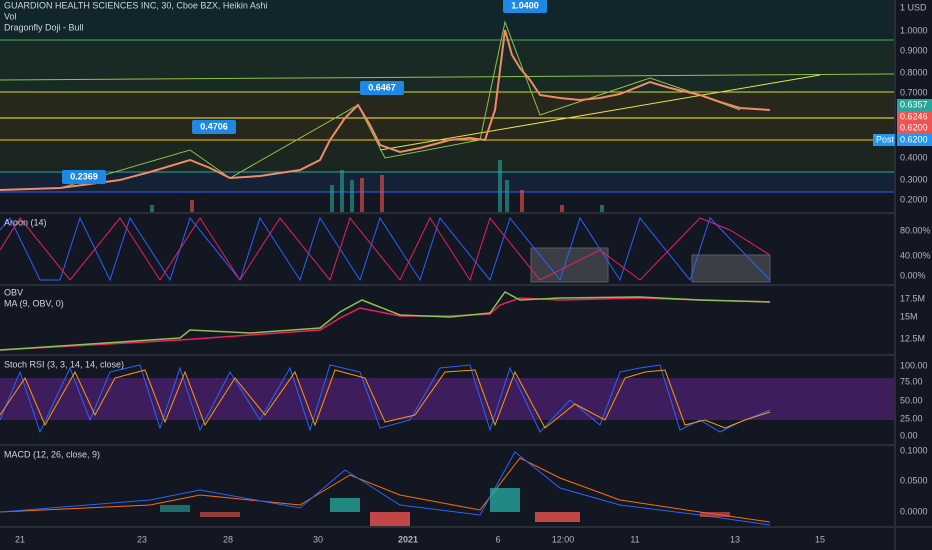 This screenshot has height=550, width=932. Describe the element at coordinates (915, 230) in the screenshot. I see `axis-label: 80.00%` at that location.